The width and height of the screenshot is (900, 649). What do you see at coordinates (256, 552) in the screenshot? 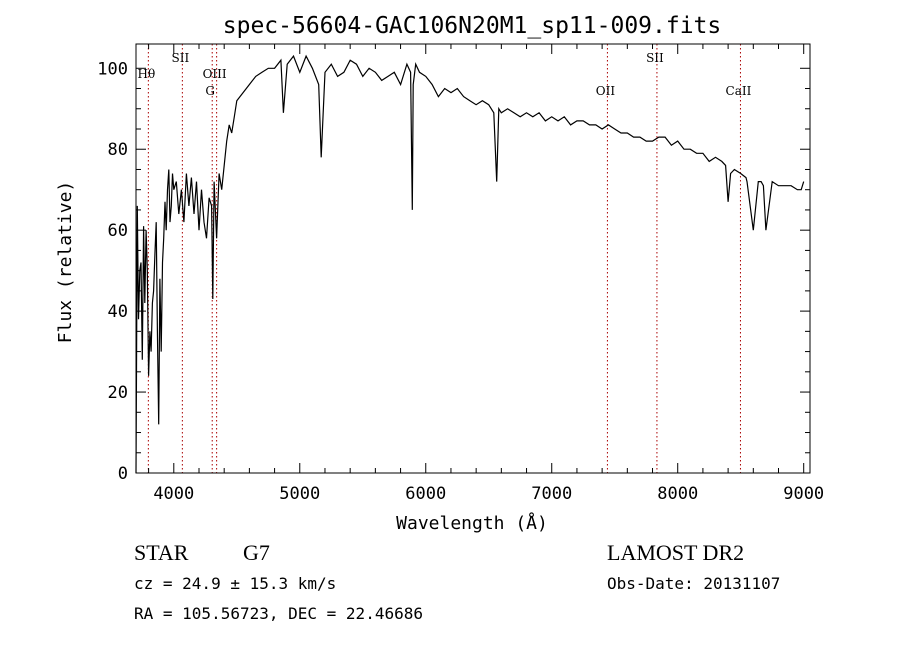
I see `object-subclass: G7` at bounding box center [256, 552].